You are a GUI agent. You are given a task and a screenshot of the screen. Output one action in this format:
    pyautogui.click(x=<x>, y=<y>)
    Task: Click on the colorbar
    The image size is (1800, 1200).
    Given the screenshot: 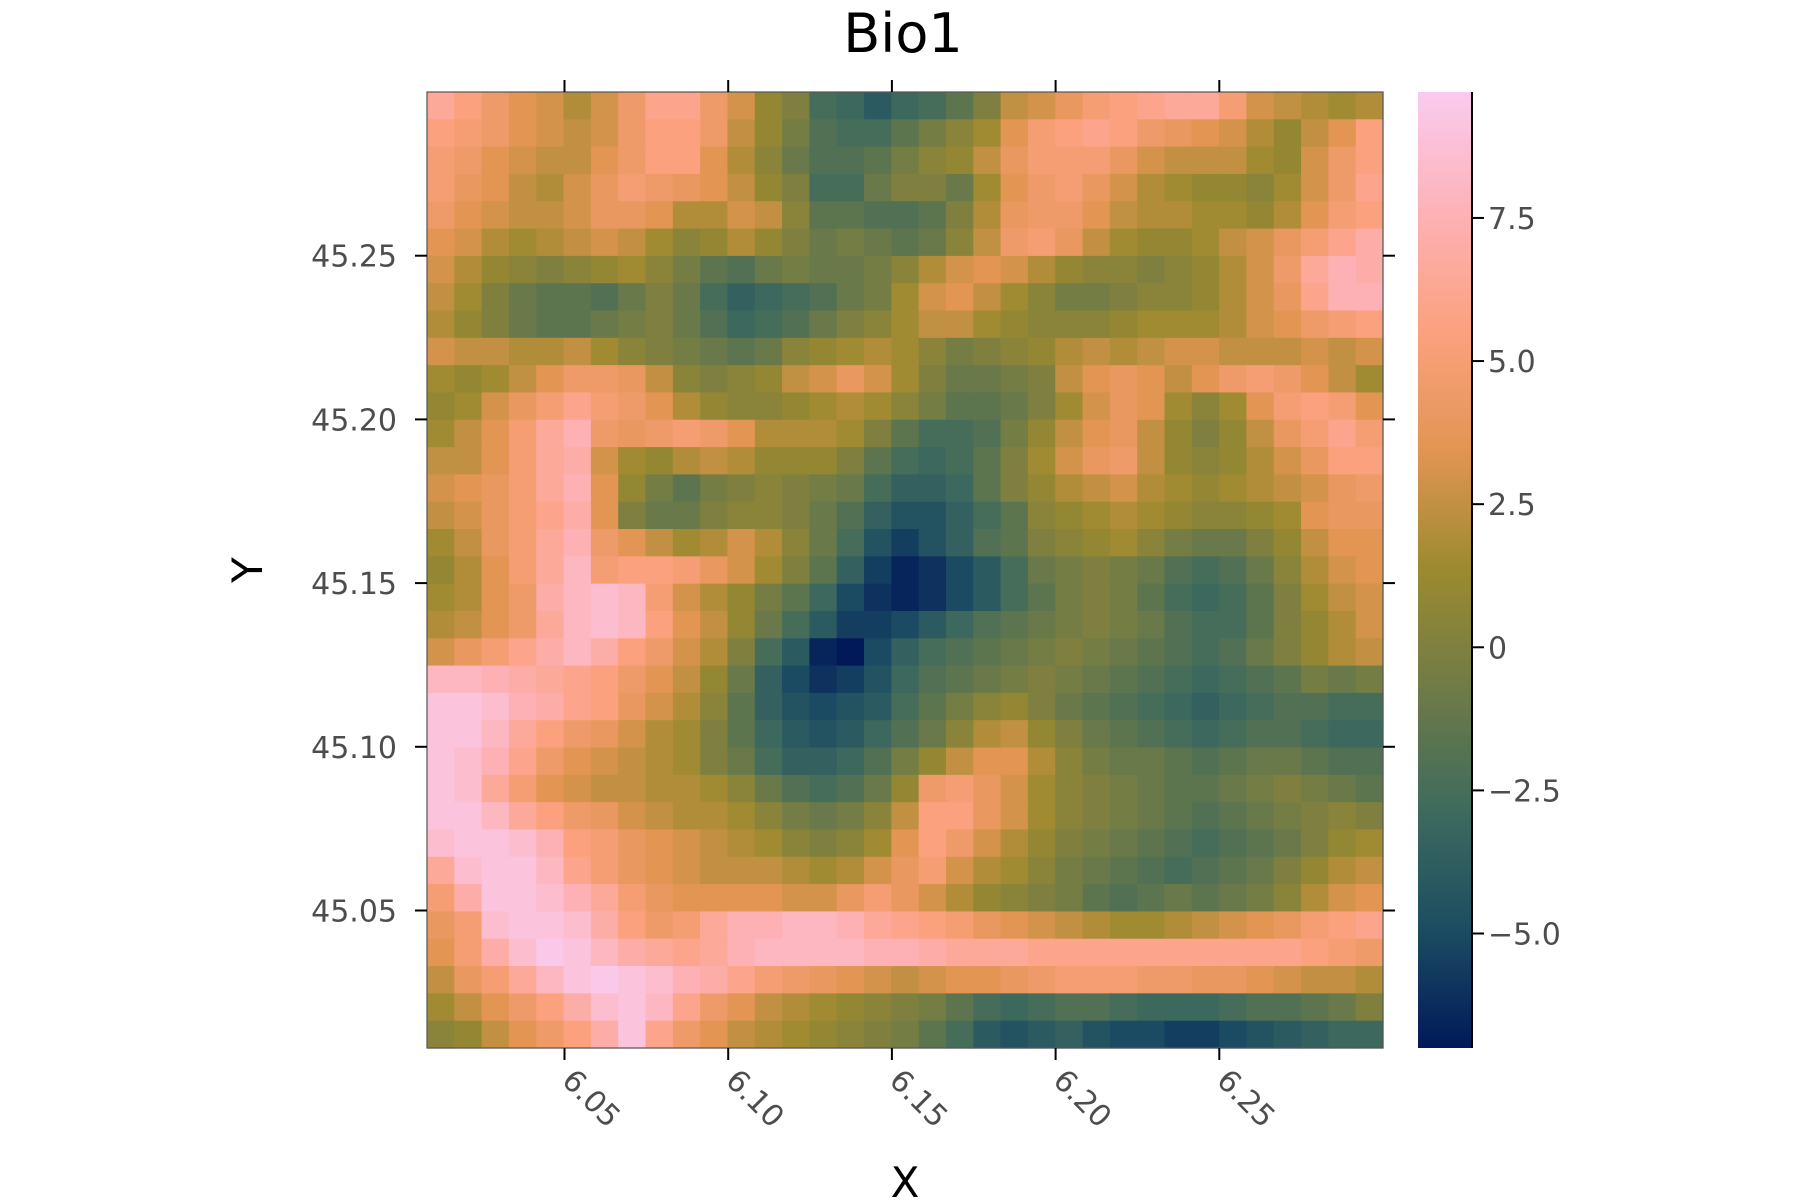 What is the action you would take?
    pyautogui.click(x=1445, y=570)
    